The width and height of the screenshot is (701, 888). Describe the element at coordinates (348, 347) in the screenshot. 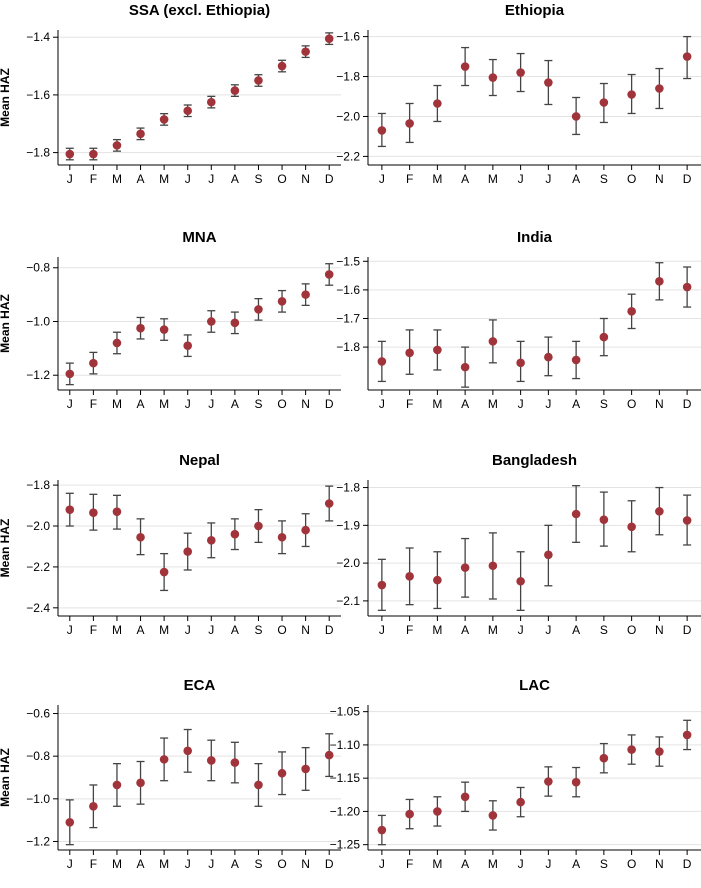

I see `y-tick-label: −1.8` at that location.